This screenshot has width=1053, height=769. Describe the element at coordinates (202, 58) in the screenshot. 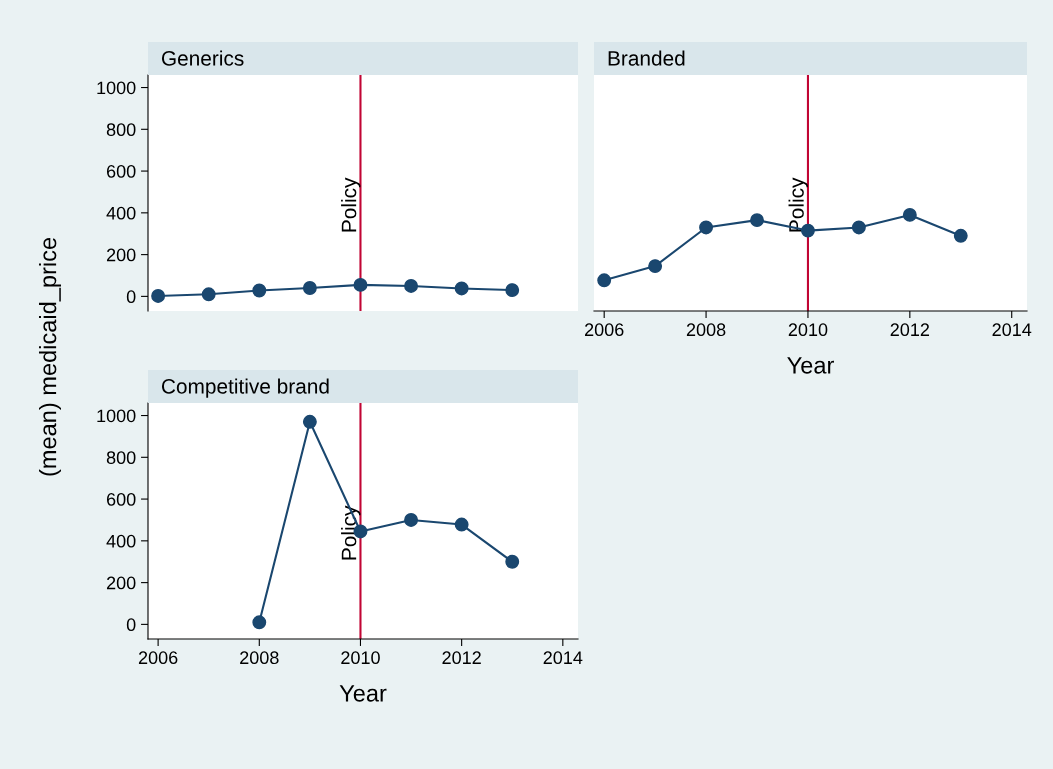

I see `chart-title: Generics` at that location.